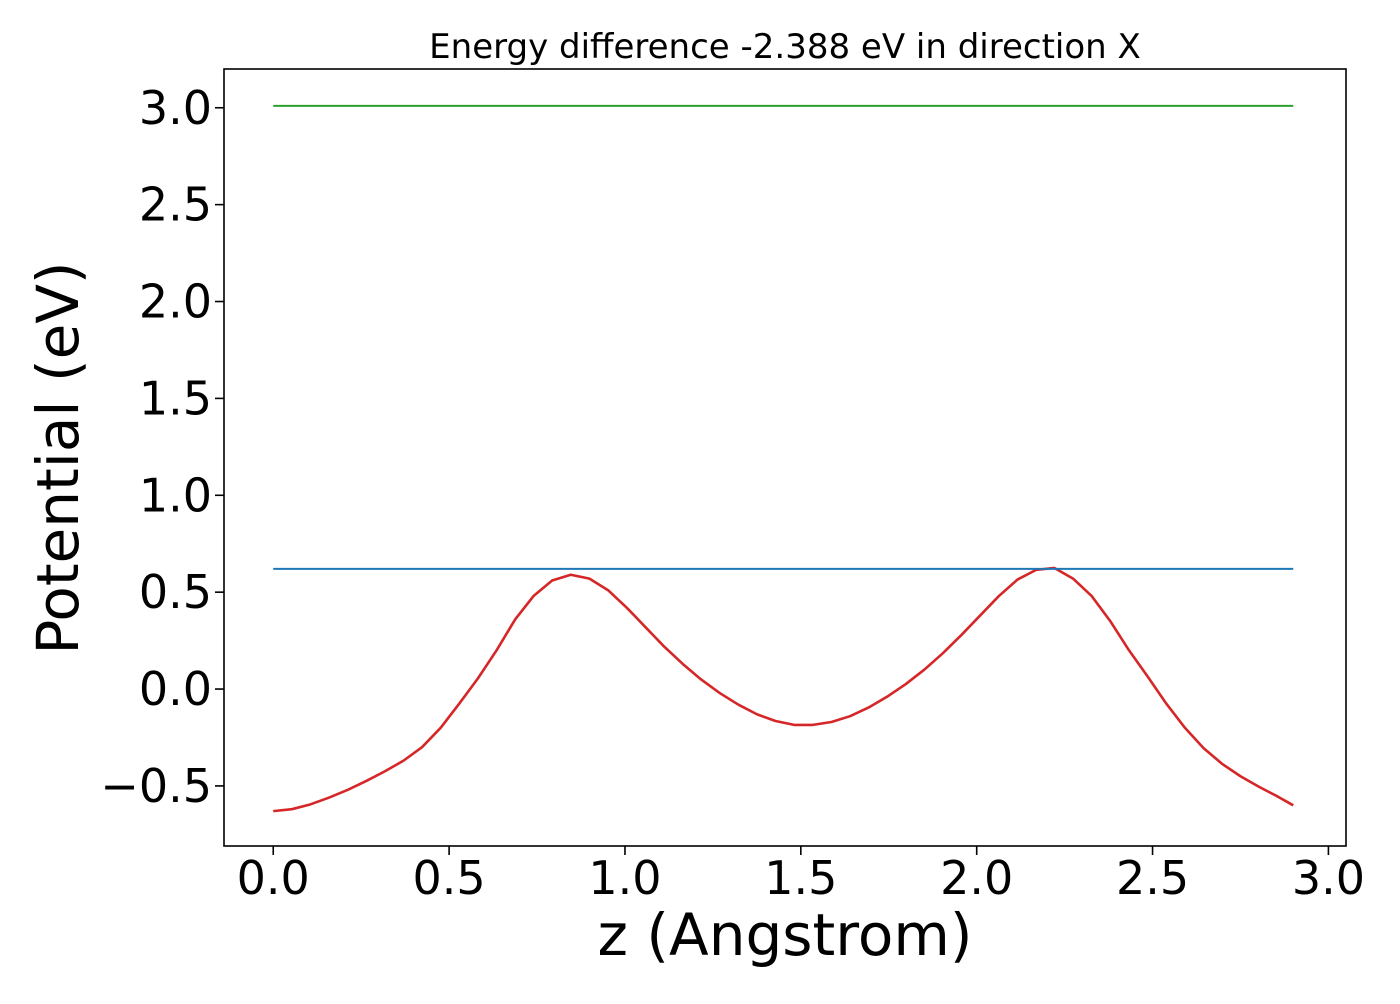 The width and height of the screenshot is (1400, 1004). I want to click on y-axis-label: Potential (eV), so click(58, 457).